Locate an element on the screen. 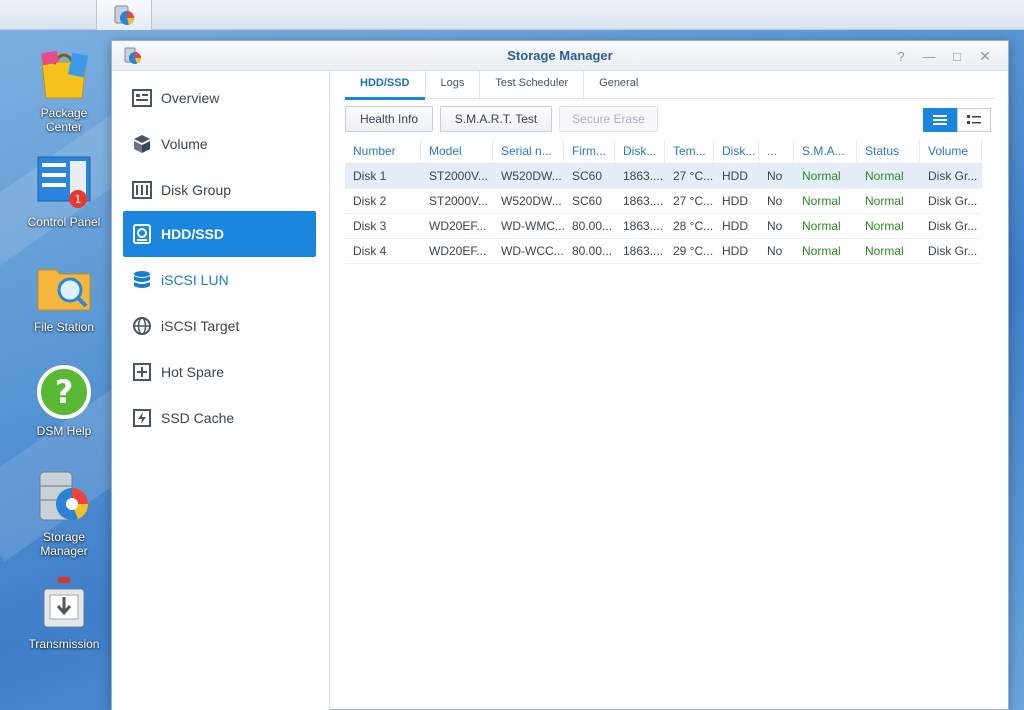  sidebar-item-label: SSD Cache is located at coordinates (198, 418).